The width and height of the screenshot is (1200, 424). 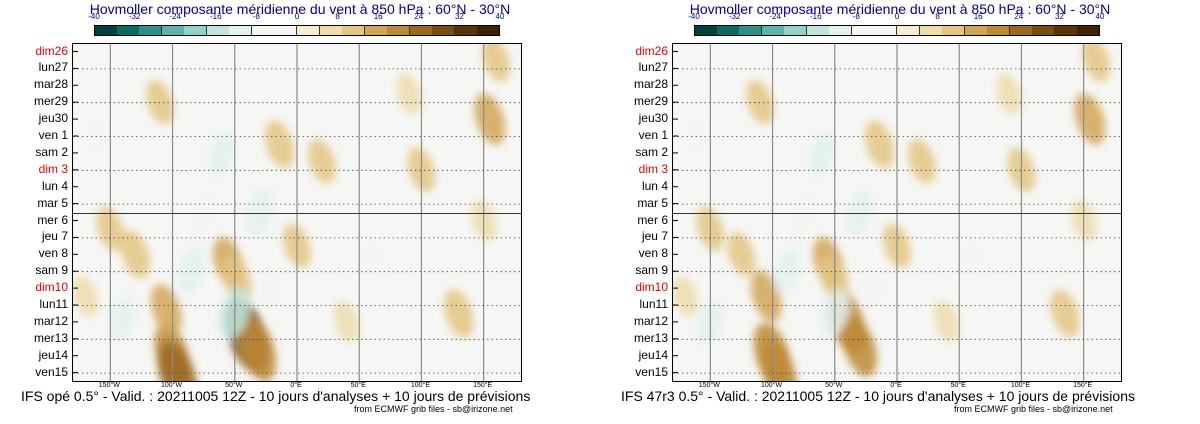 What do you see at coordinates (53, 67) in the screenshot?
I see `y-tick-label: lun27` at bounding box center [53, 67].